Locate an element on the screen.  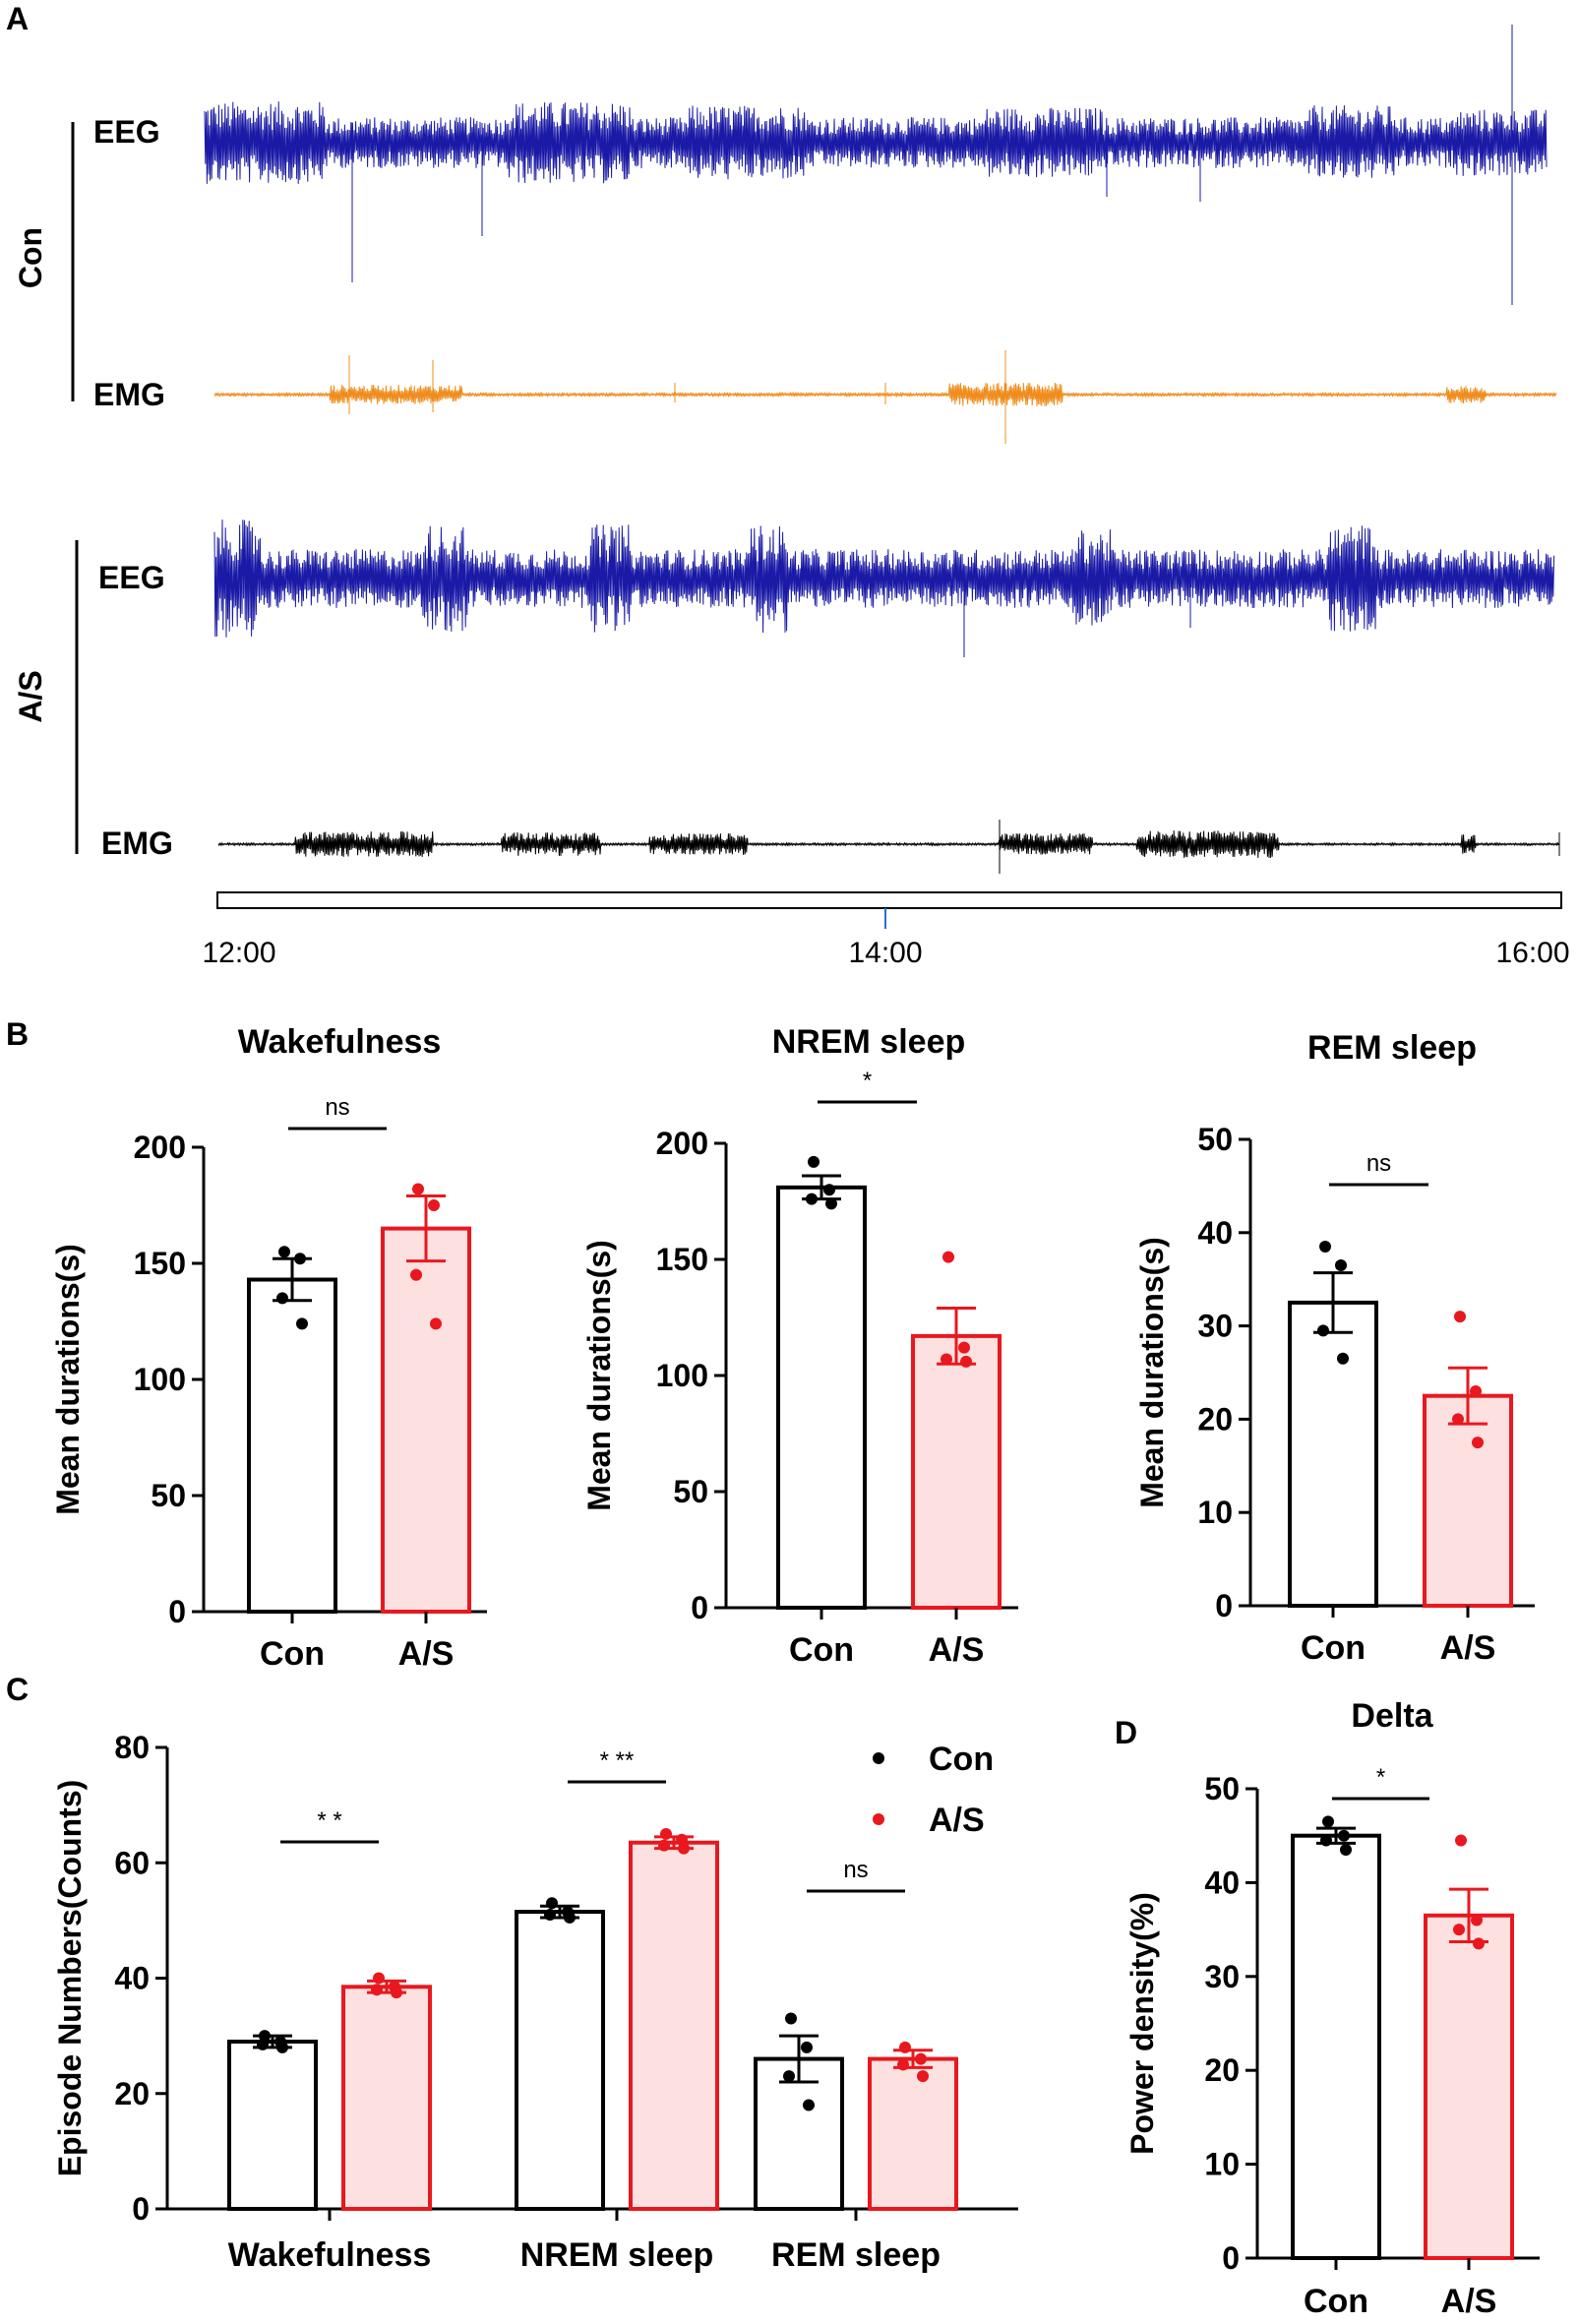
chart-title: Delta is located at coordinates (1392, 1716).